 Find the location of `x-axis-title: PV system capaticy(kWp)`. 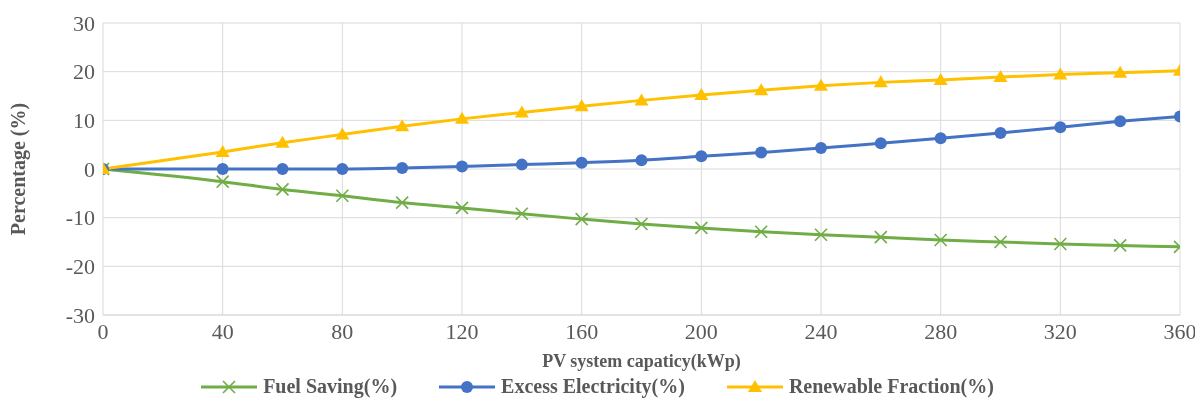

x-axis-title: PV system capaticy(kWp) is located at coordinates (641, 361).